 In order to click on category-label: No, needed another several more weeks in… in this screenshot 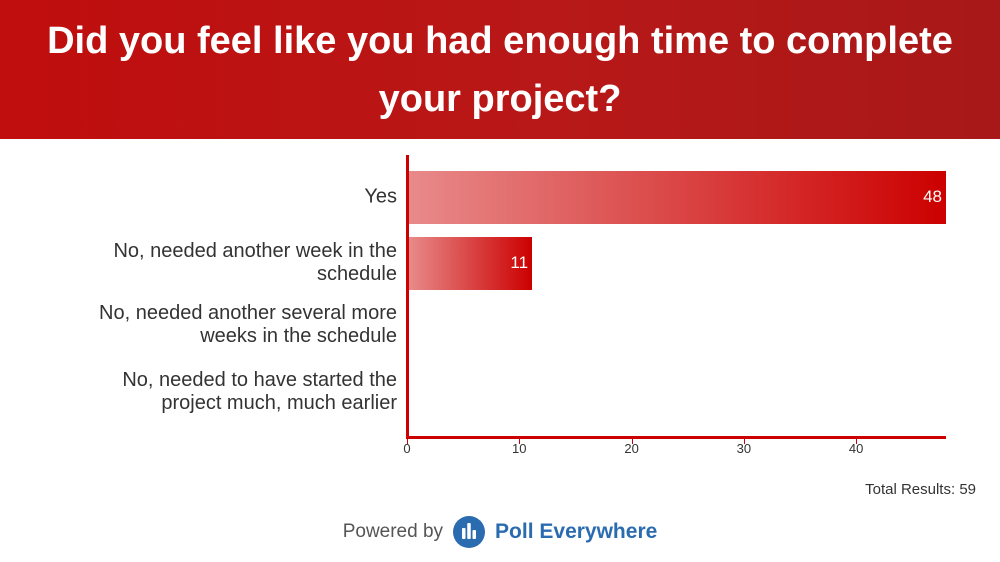, I will do `click(248, 324)`.